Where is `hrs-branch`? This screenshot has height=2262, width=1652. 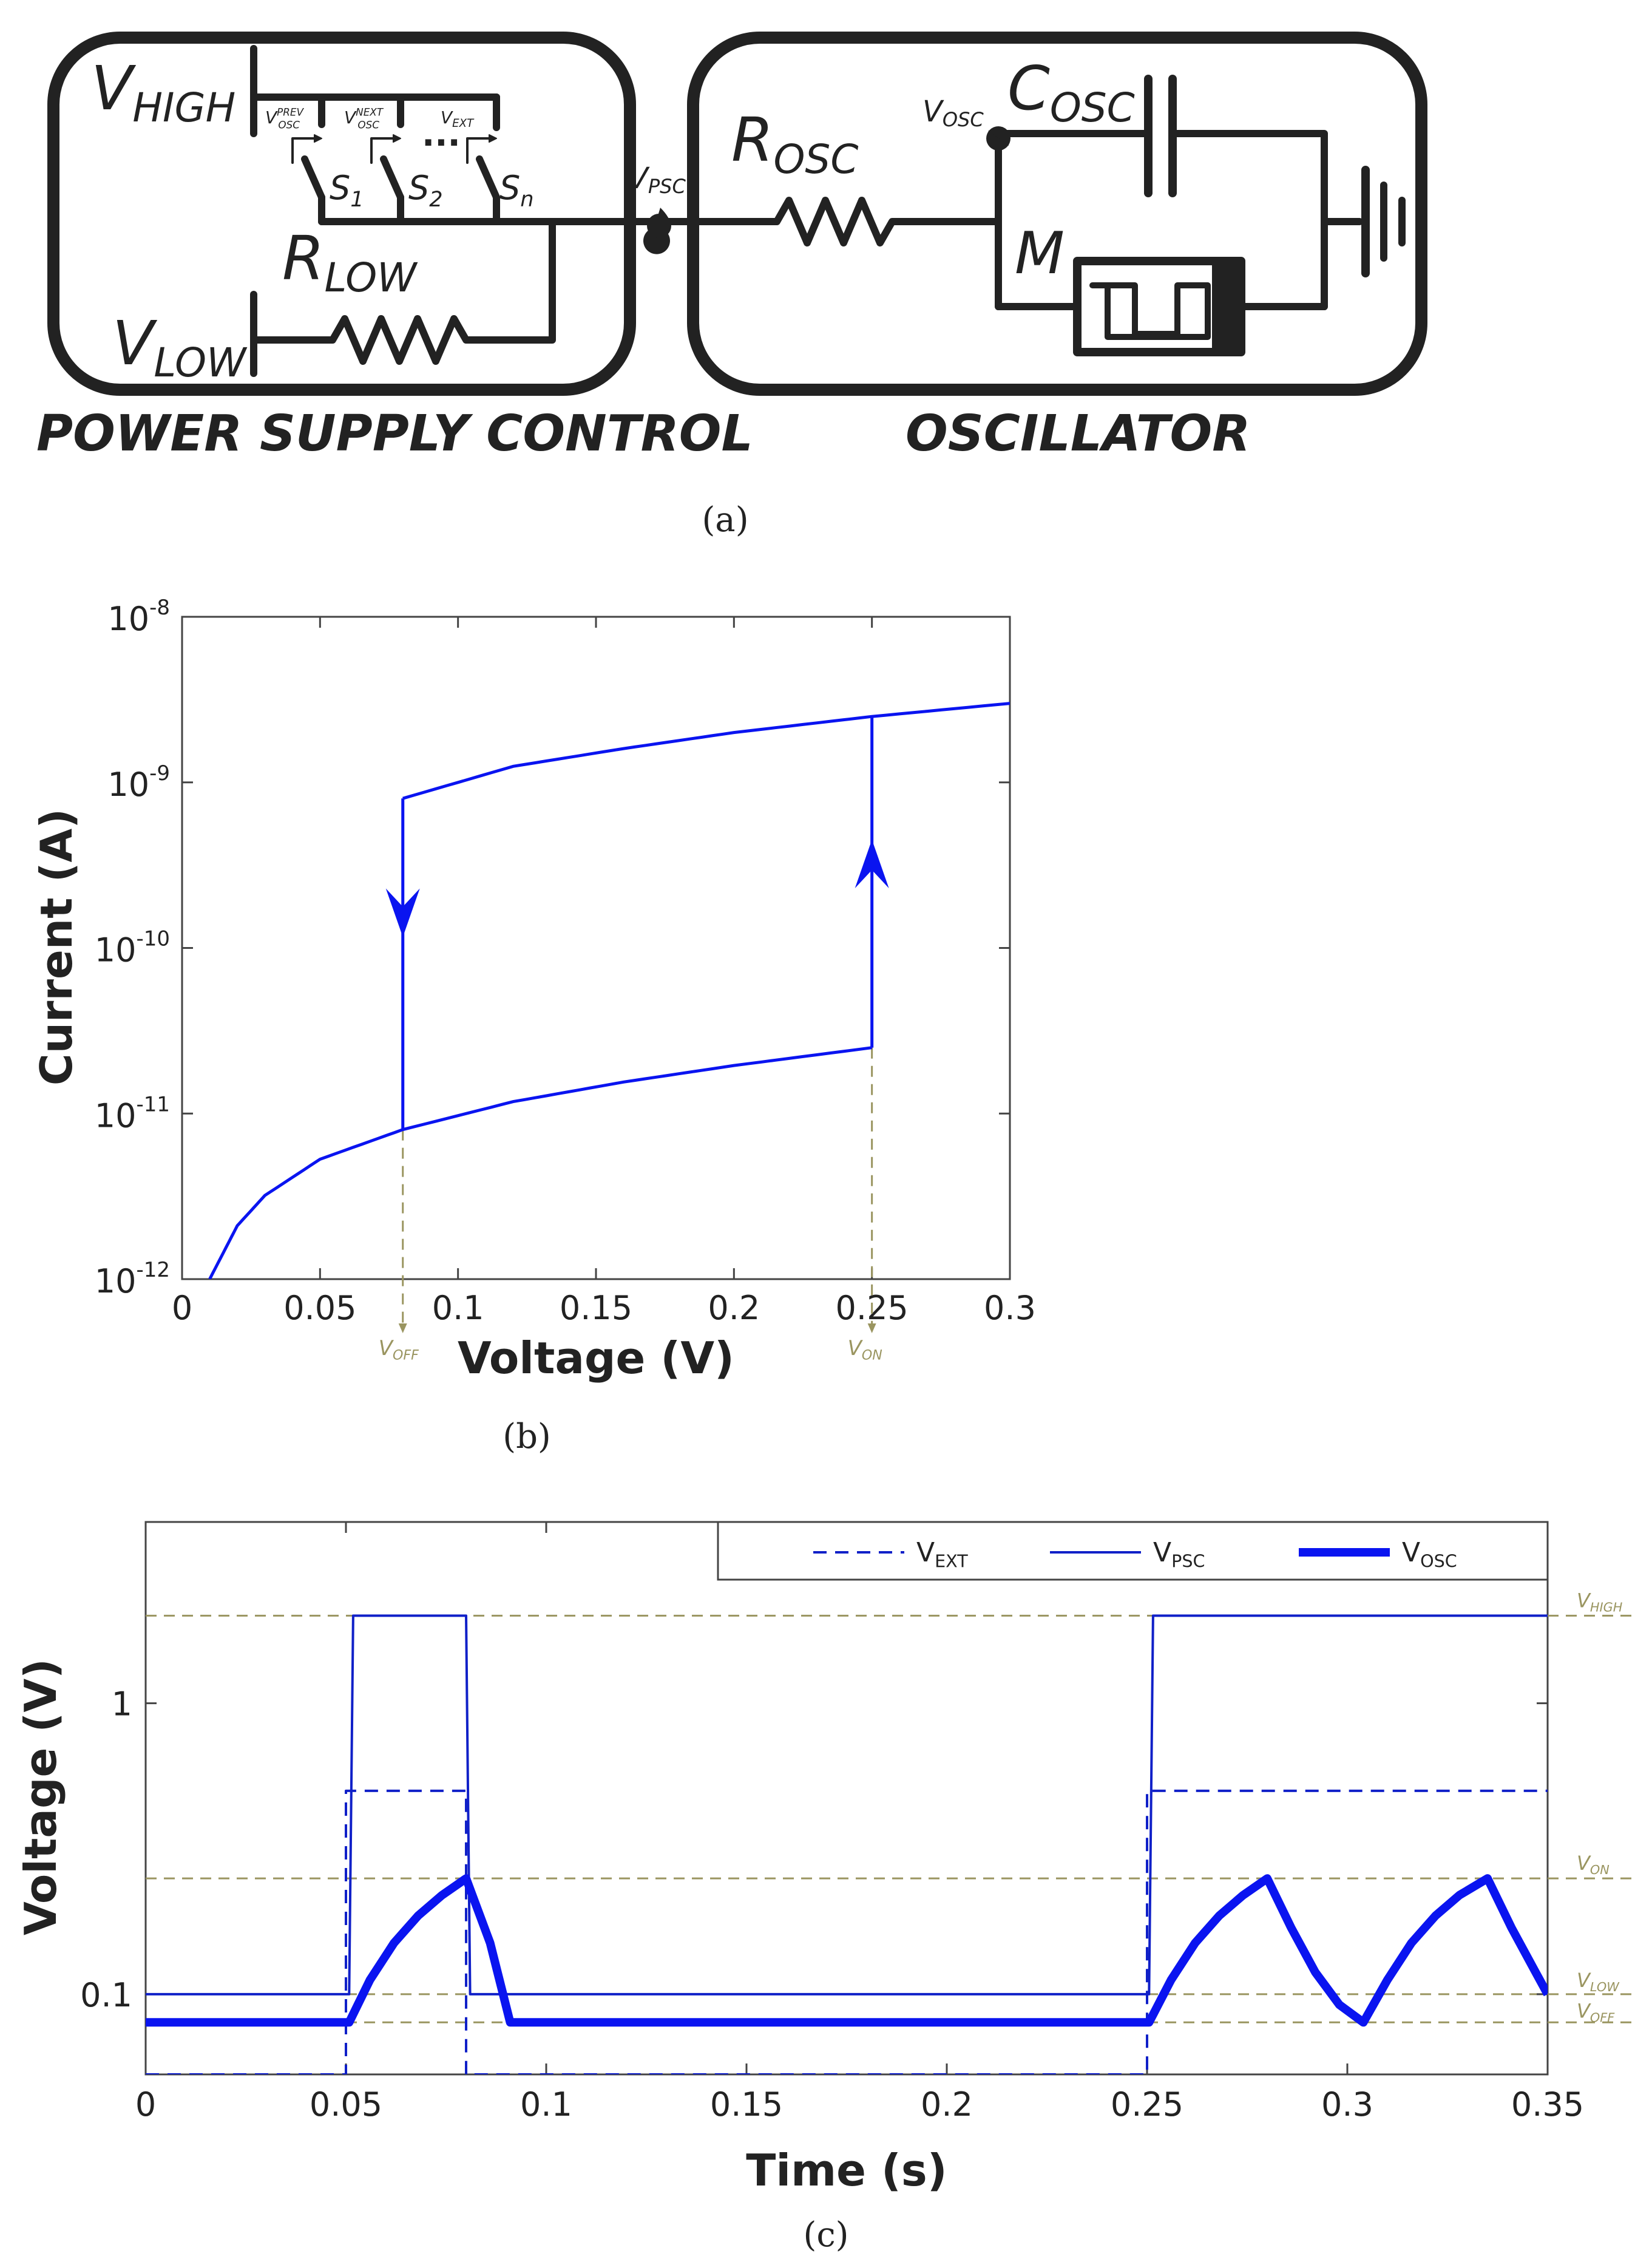
hrs-branch is located at coordinates (540, 1162).